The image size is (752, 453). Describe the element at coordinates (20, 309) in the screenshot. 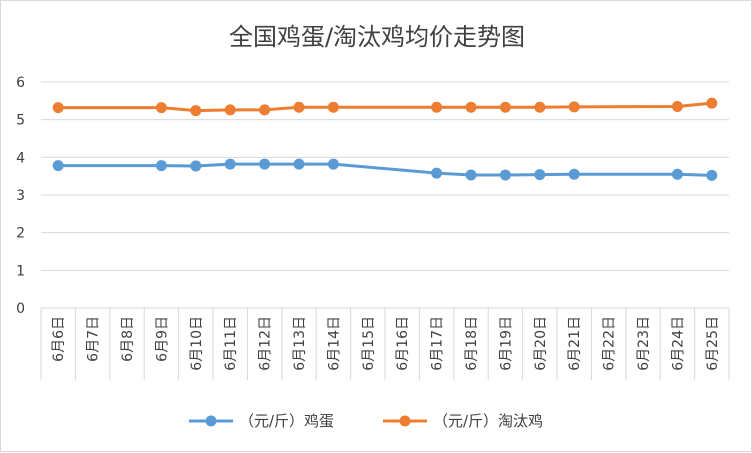

I see `y-tick-label: 0` at that location.